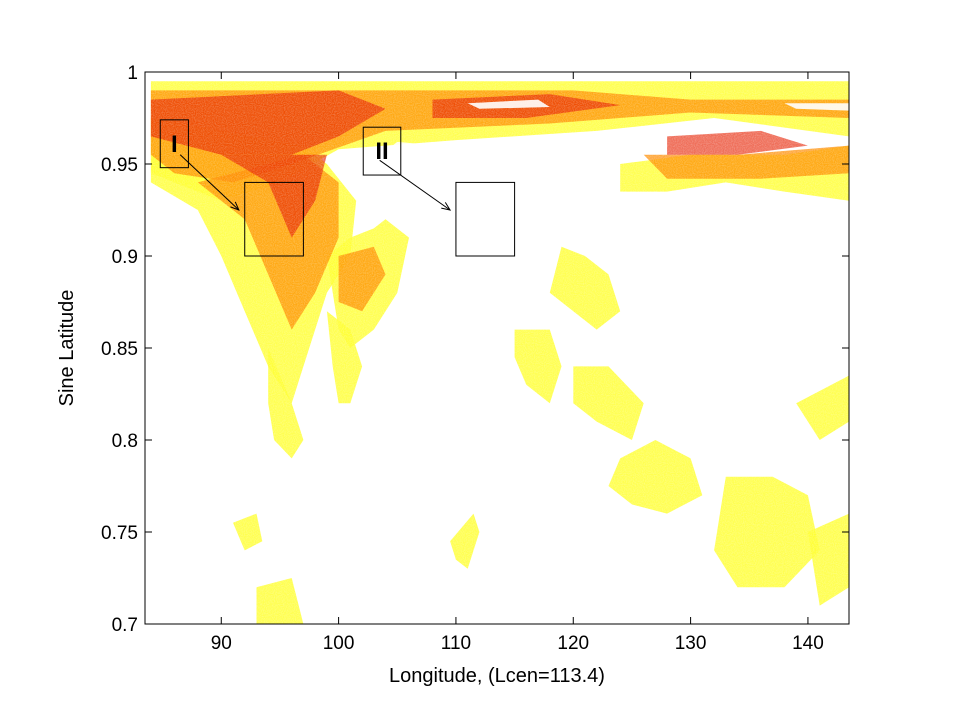 The height and width of the screenshot is (720, 960). I want to click on region-label: II, so click(381, 151).